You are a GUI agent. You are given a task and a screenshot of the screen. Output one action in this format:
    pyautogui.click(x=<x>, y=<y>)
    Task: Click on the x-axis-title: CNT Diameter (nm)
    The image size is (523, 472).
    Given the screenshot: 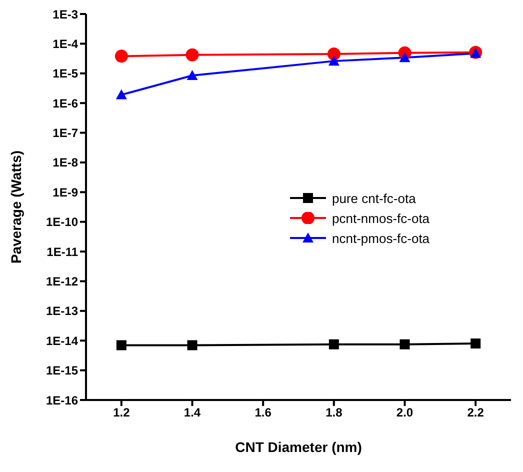 What is the action you would take?
    pyautogui.click(x=298, y=447)
    